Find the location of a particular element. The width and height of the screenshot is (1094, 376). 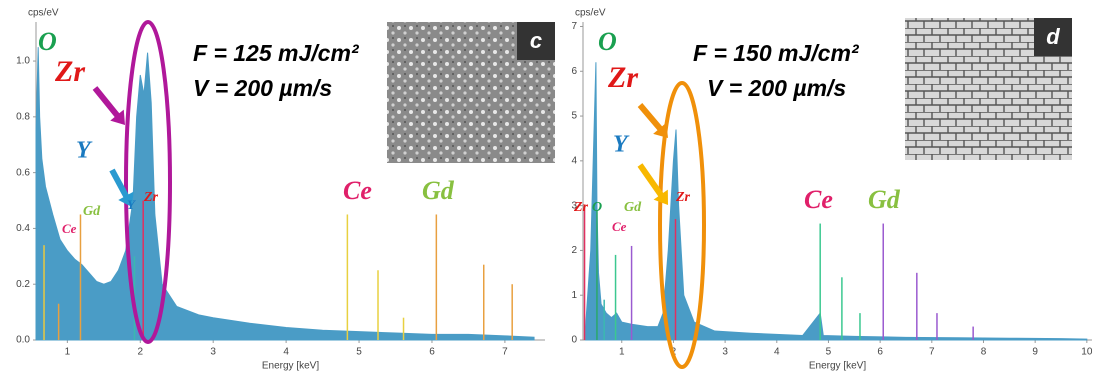

condition: F = 150 mJ/cm² is located at coordinates (776, 53).